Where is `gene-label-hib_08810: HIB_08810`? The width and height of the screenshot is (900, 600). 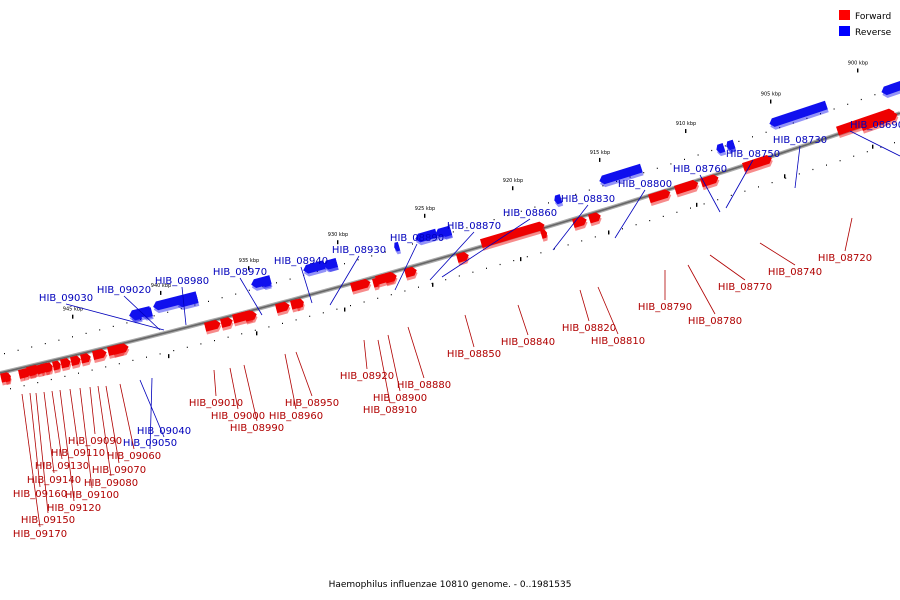
gene-label-hib_08810: HIB_08810 is located at coordinates (618, 341).